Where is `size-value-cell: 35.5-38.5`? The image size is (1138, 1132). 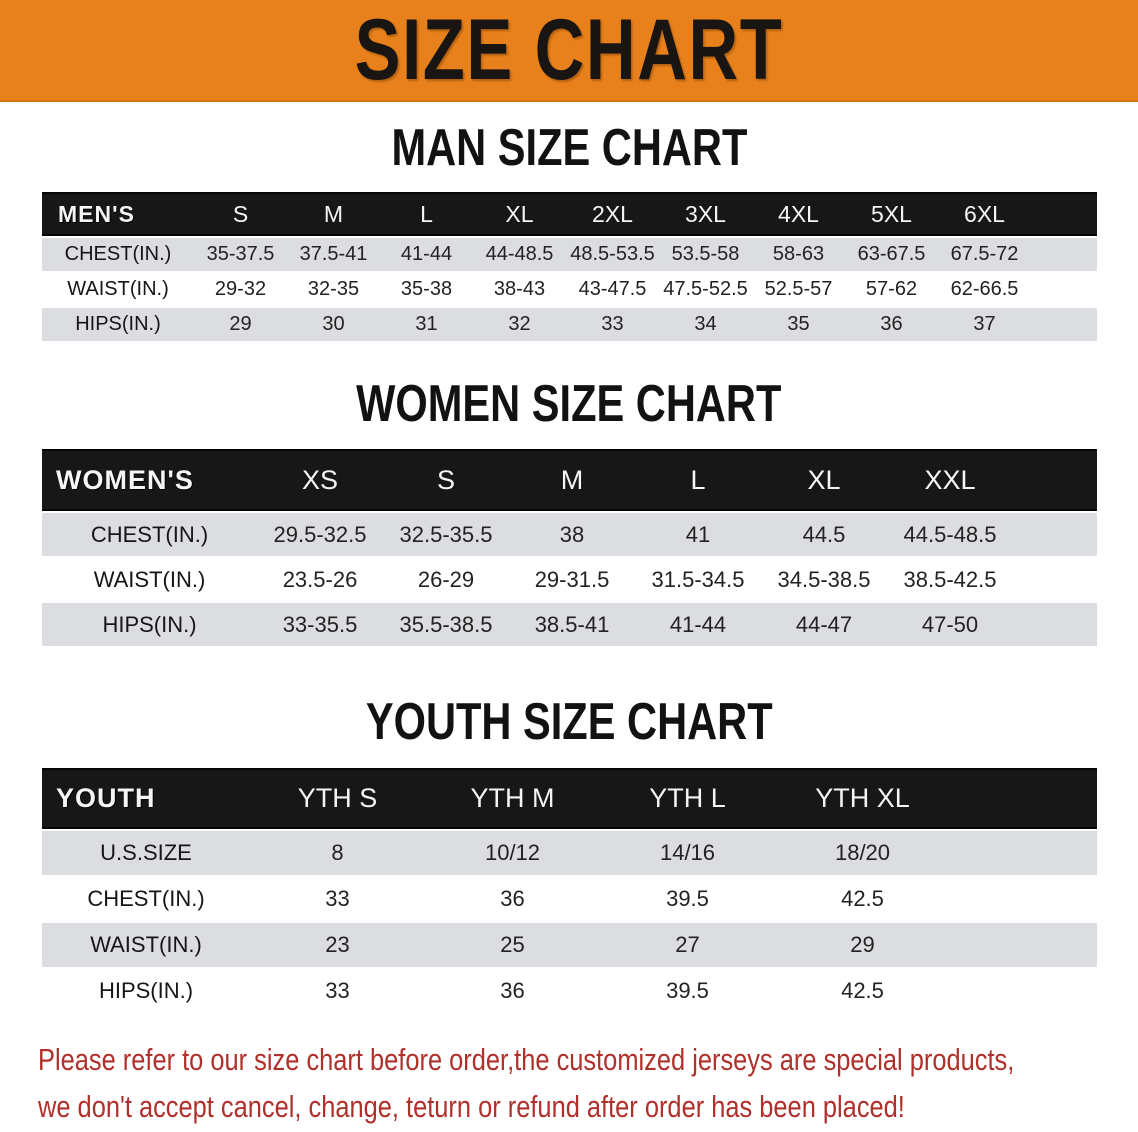
size-value-cell: 35.5-38.5 is located at coordinates (446, 624).